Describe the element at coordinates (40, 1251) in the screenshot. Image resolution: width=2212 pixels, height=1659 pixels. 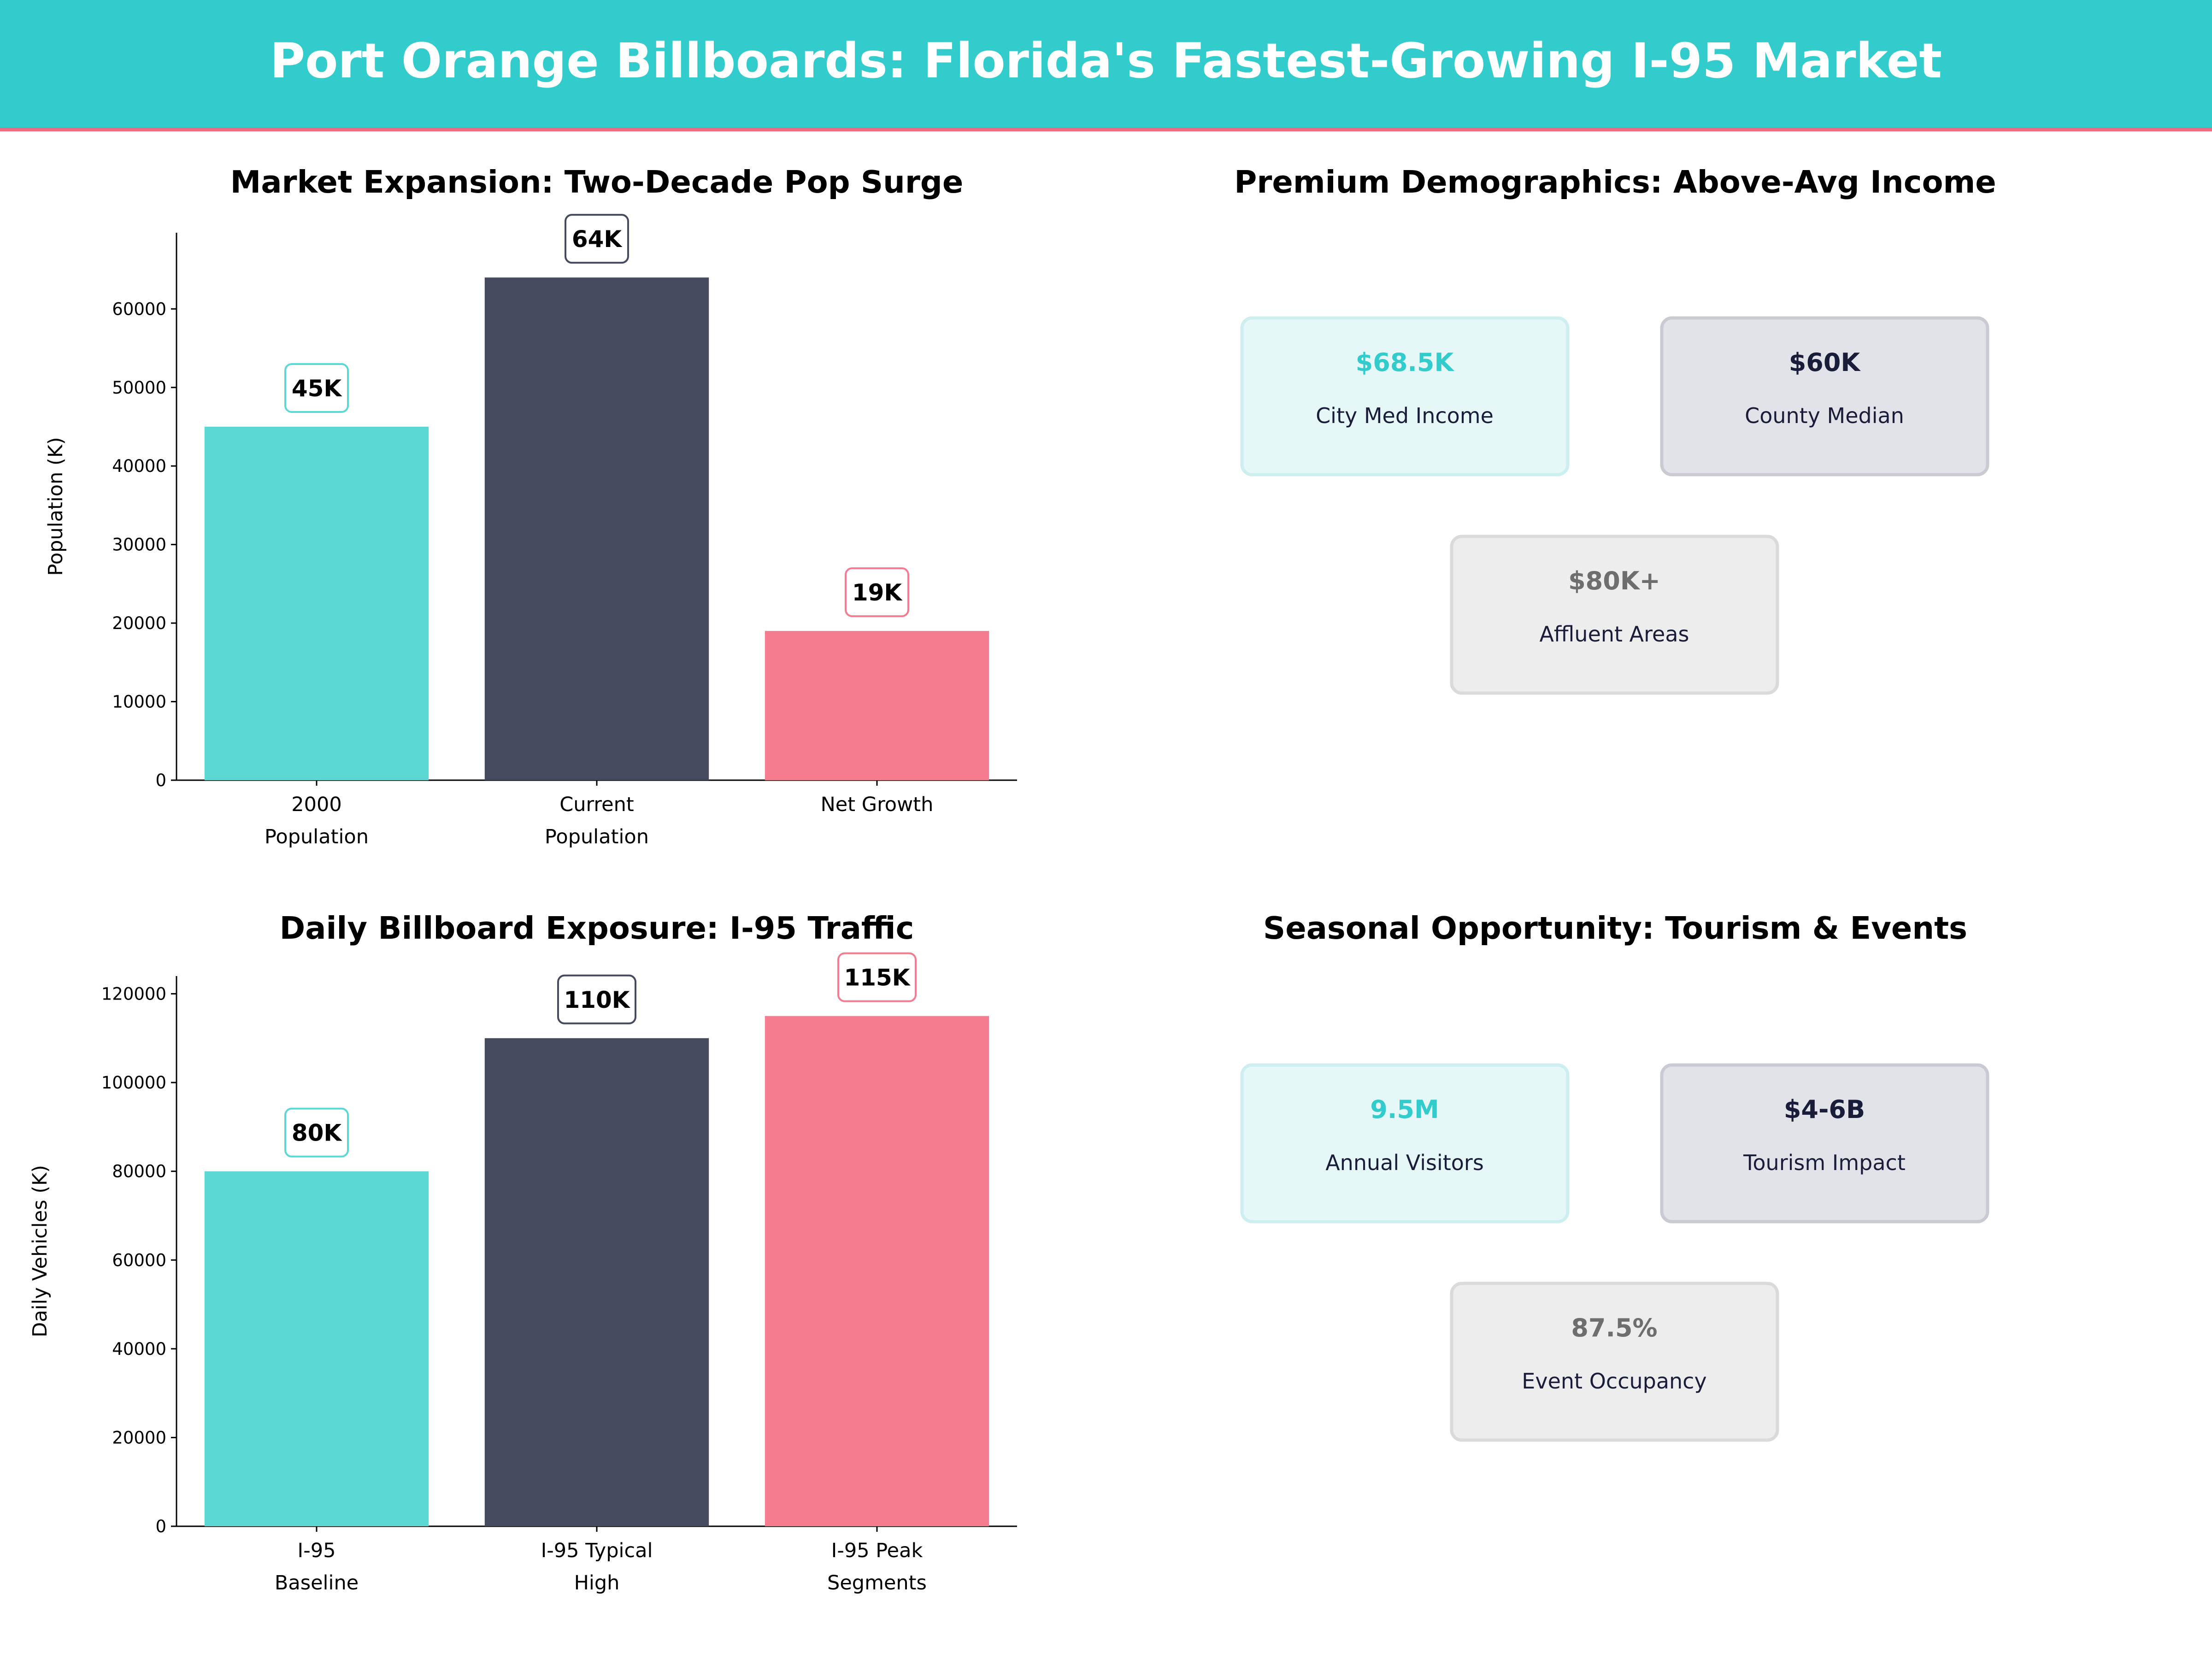
I see `y-axis-label: Daily Vehicles (K)` at that location.